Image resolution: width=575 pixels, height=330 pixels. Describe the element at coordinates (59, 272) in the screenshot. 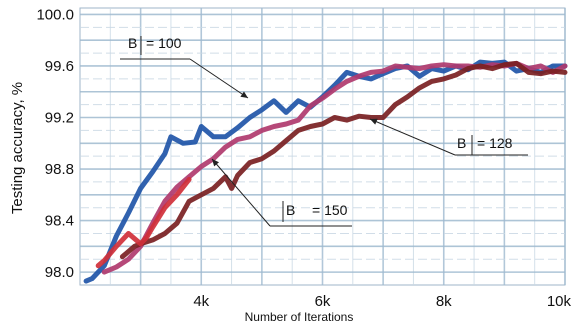

I see `y-tick-label: 98.0` at that location.